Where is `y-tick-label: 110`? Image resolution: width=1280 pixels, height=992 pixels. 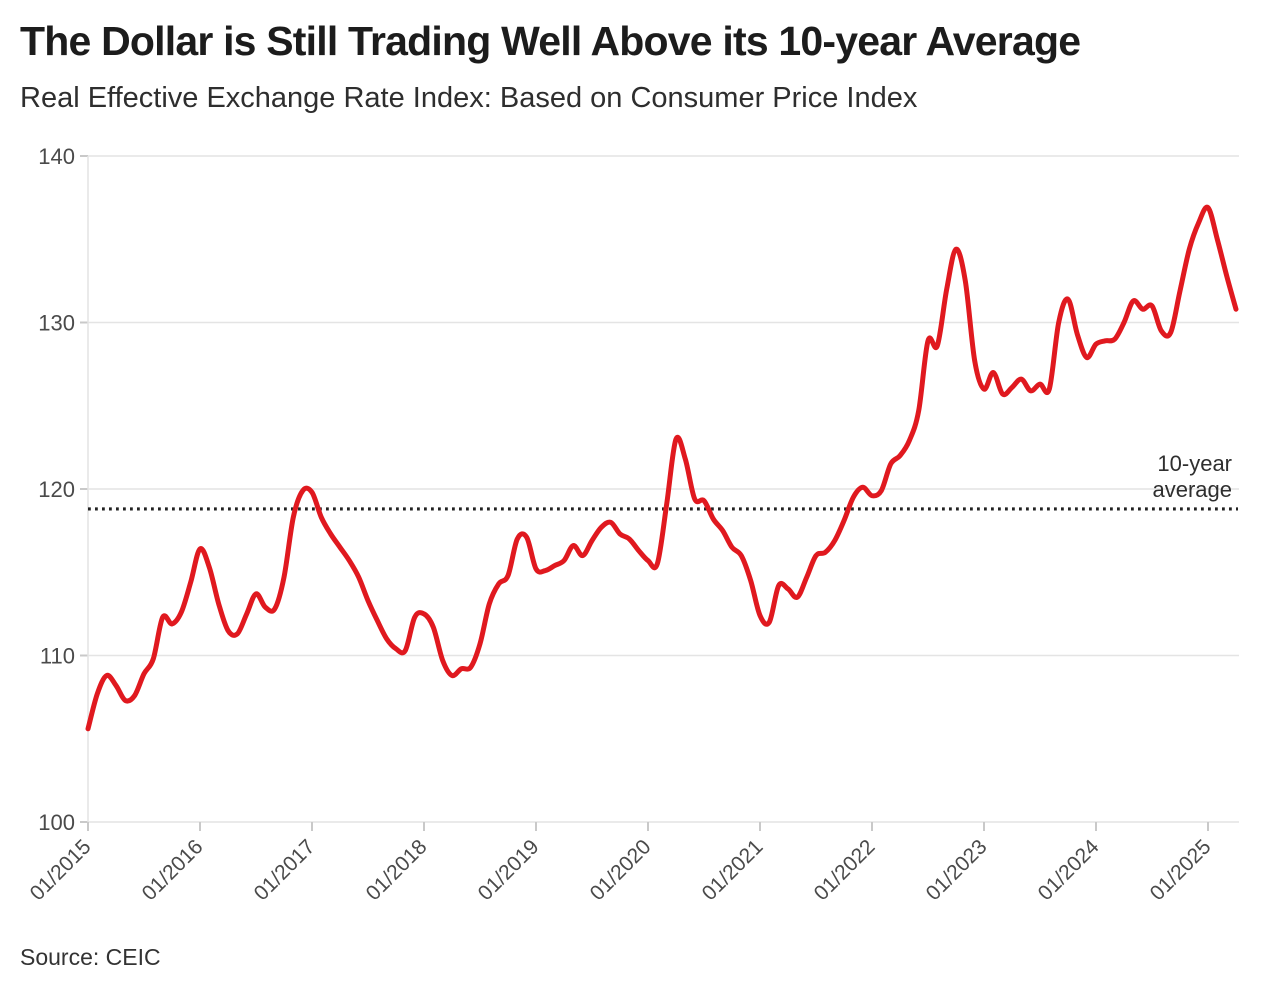
y-tick-label: 110 is located at coordinates (57, 656).